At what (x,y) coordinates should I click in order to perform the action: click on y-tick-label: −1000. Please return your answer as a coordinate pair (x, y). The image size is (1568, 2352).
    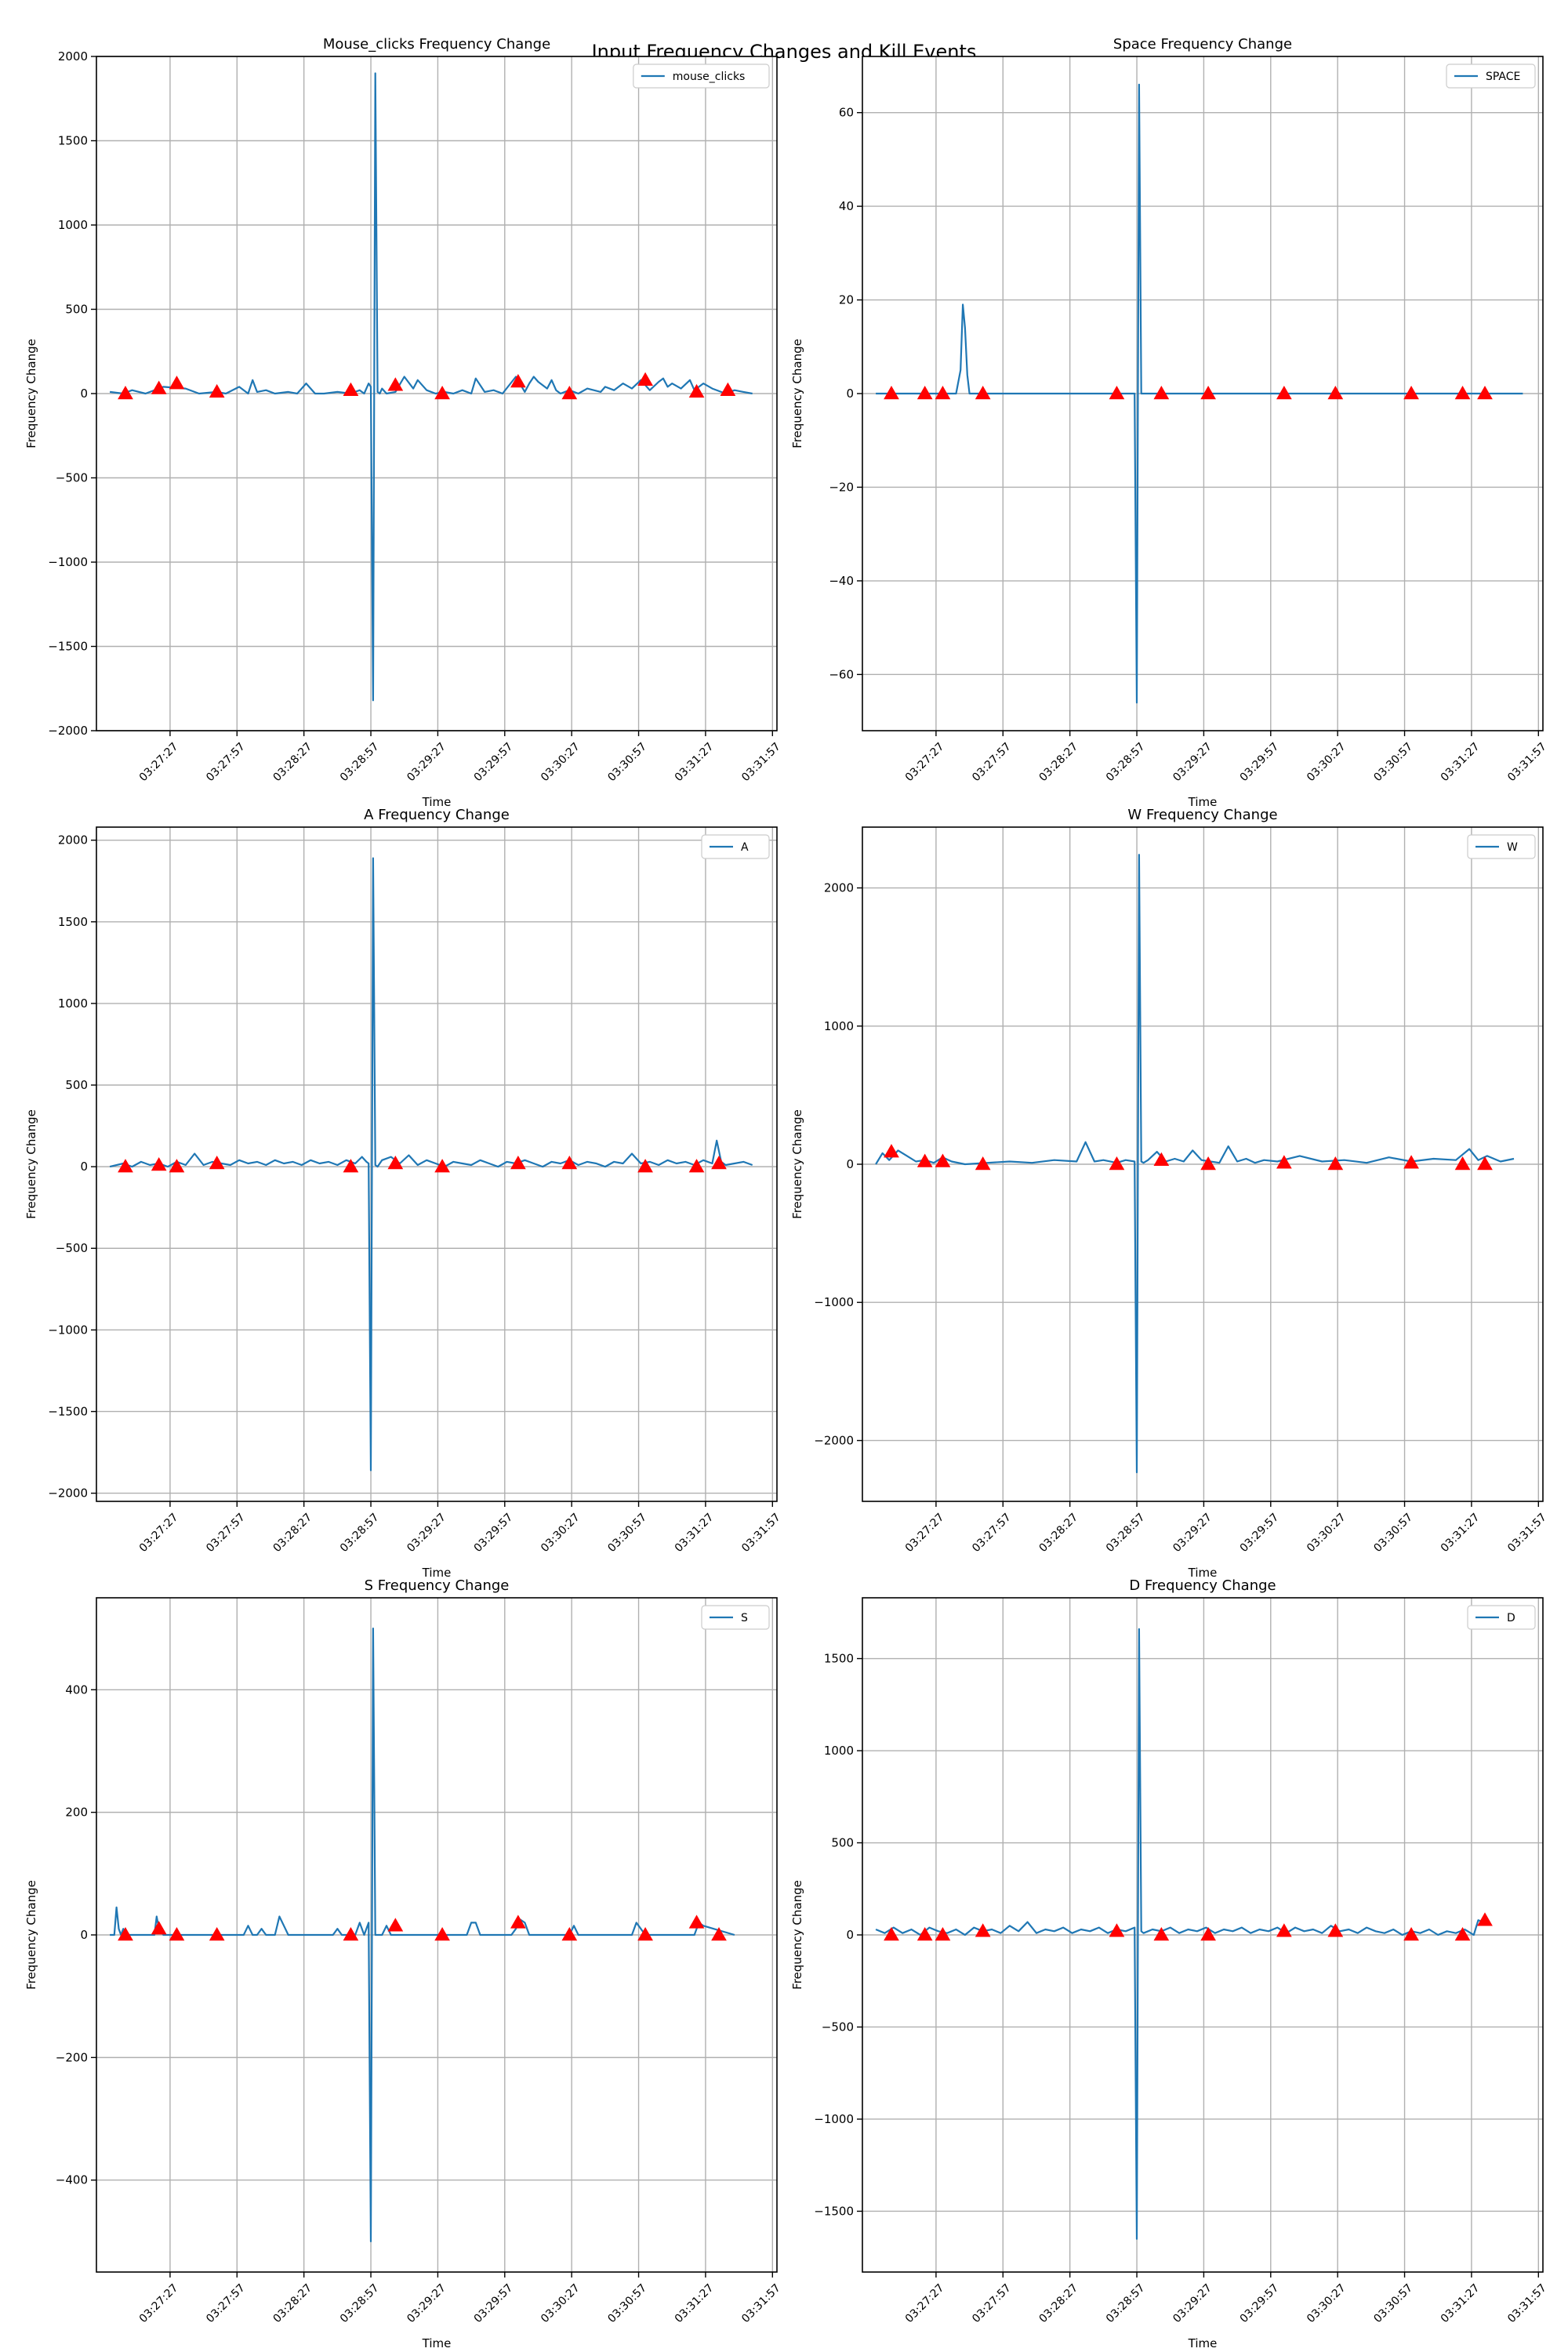
    Looking at the image, I should click on (68, 562).